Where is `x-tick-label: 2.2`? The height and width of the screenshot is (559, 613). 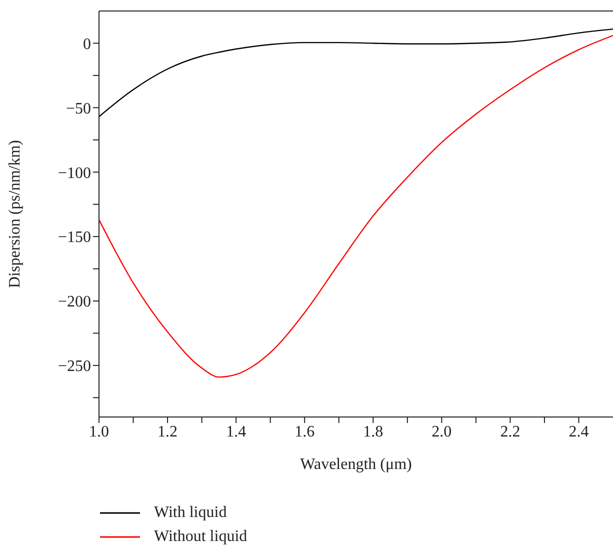
x-tick-label: 2.2 is located at coordinates (510, 431).